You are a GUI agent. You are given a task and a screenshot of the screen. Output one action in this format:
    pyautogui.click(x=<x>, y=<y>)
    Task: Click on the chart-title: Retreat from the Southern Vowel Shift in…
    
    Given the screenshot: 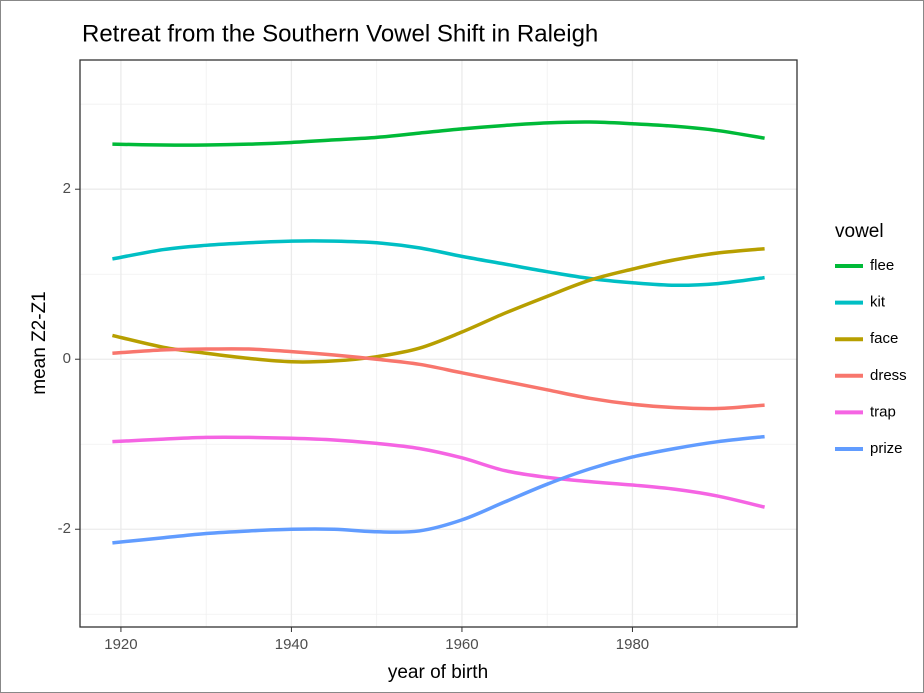 What is the action you would take?
    pyautogui.click(x=340, y=33)
    